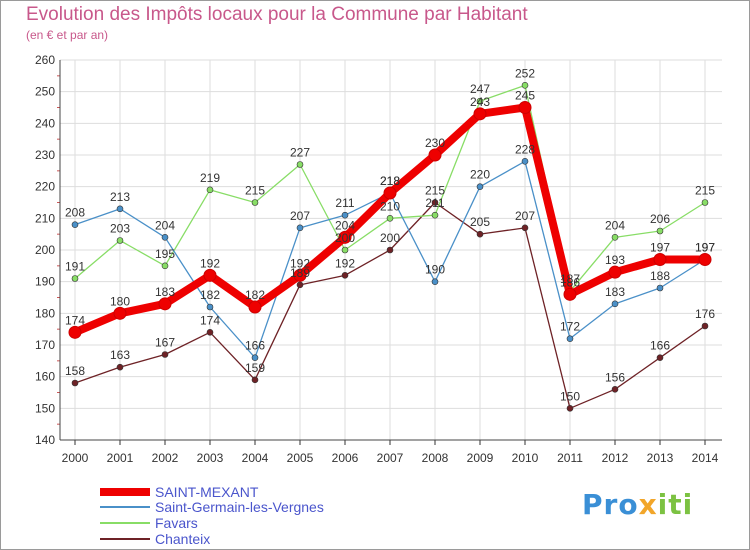 The width and height of the screenshot is (750, 550). Describe the element at coordinates (125, 492) in the screenshot. I see `legend-swatch-saint-mexant` at that location.